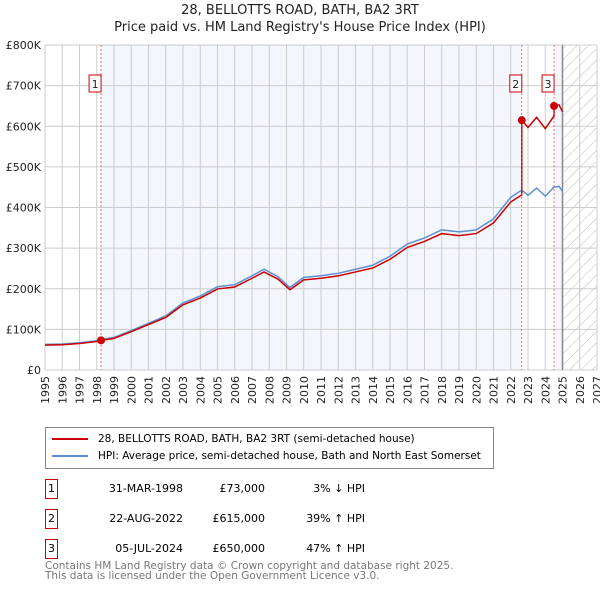  I want to click on x-tick-label: 2019, so click(459, 390).